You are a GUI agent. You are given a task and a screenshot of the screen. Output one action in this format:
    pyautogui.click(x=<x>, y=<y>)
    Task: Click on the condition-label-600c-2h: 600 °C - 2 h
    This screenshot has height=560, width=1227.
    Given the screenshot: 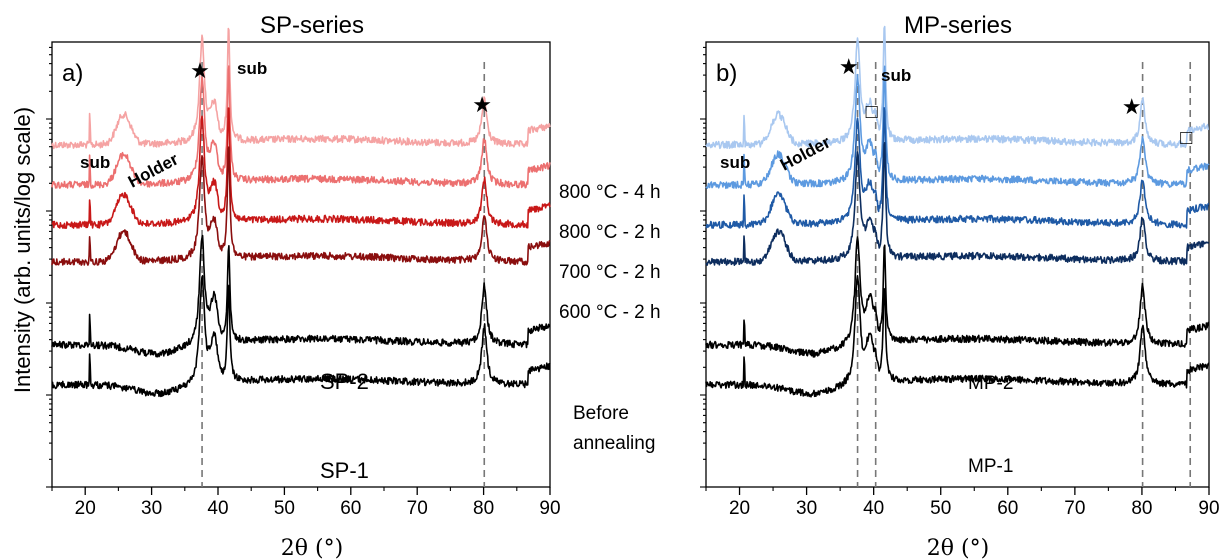 What is the action you would take?
    pyautogui.click(x=610, y=312)
    